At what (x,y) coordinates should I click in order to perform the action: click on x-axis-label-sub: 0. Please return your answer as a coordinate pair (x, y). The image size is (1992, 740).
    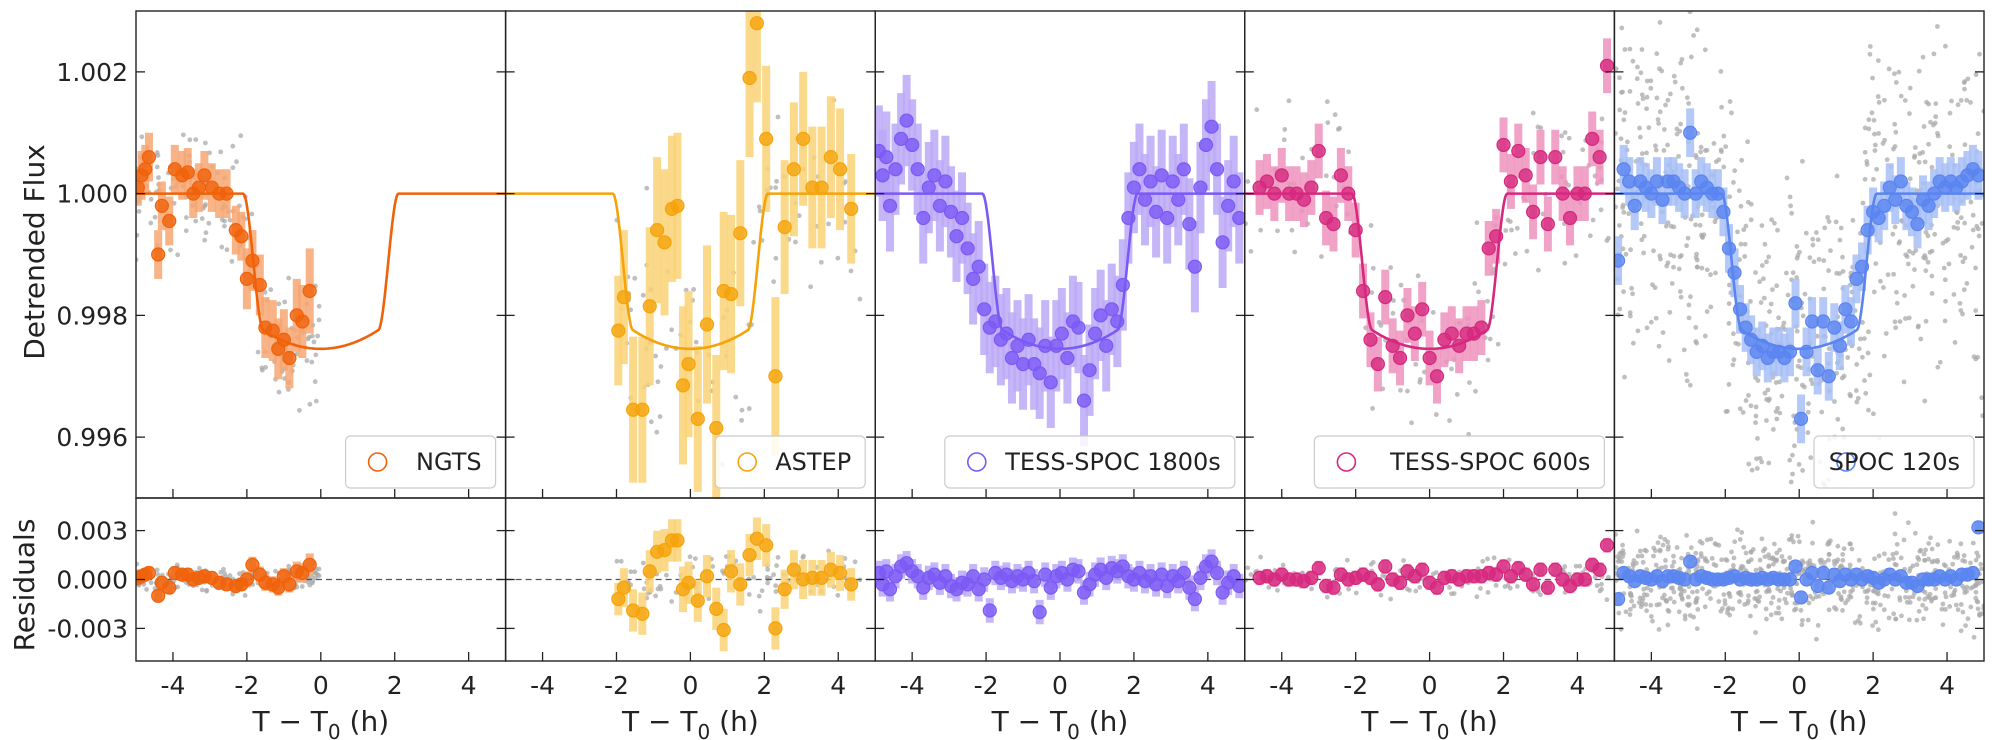
    Looking at the image, I should click on (1443, 730).